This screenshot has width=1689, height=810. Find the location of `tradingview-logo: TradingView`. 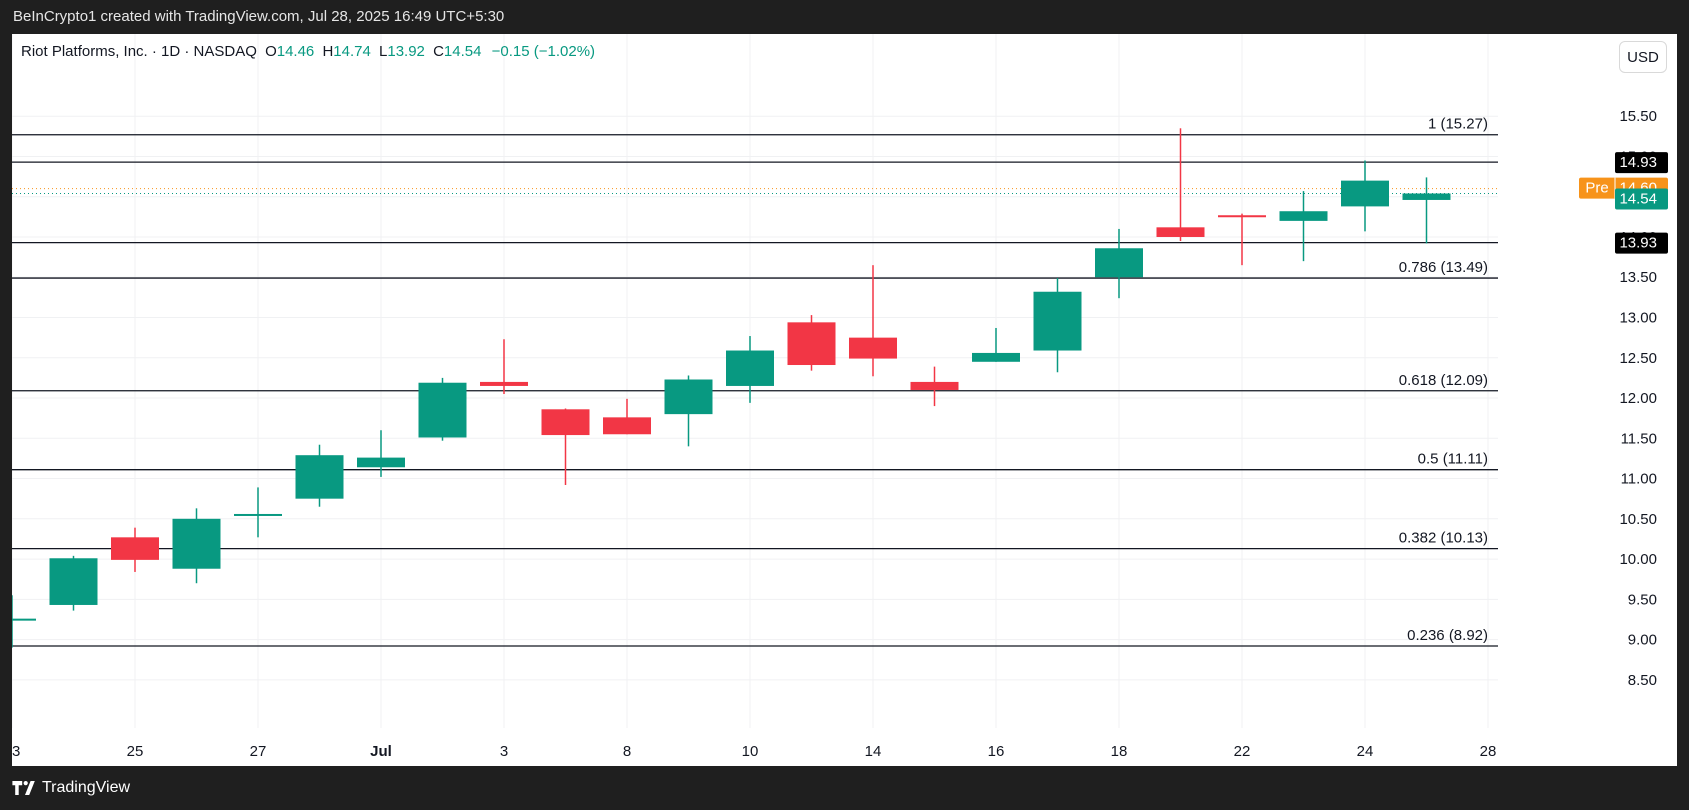

tradingview-logo: TradingView is located at coordinates (71, 788).